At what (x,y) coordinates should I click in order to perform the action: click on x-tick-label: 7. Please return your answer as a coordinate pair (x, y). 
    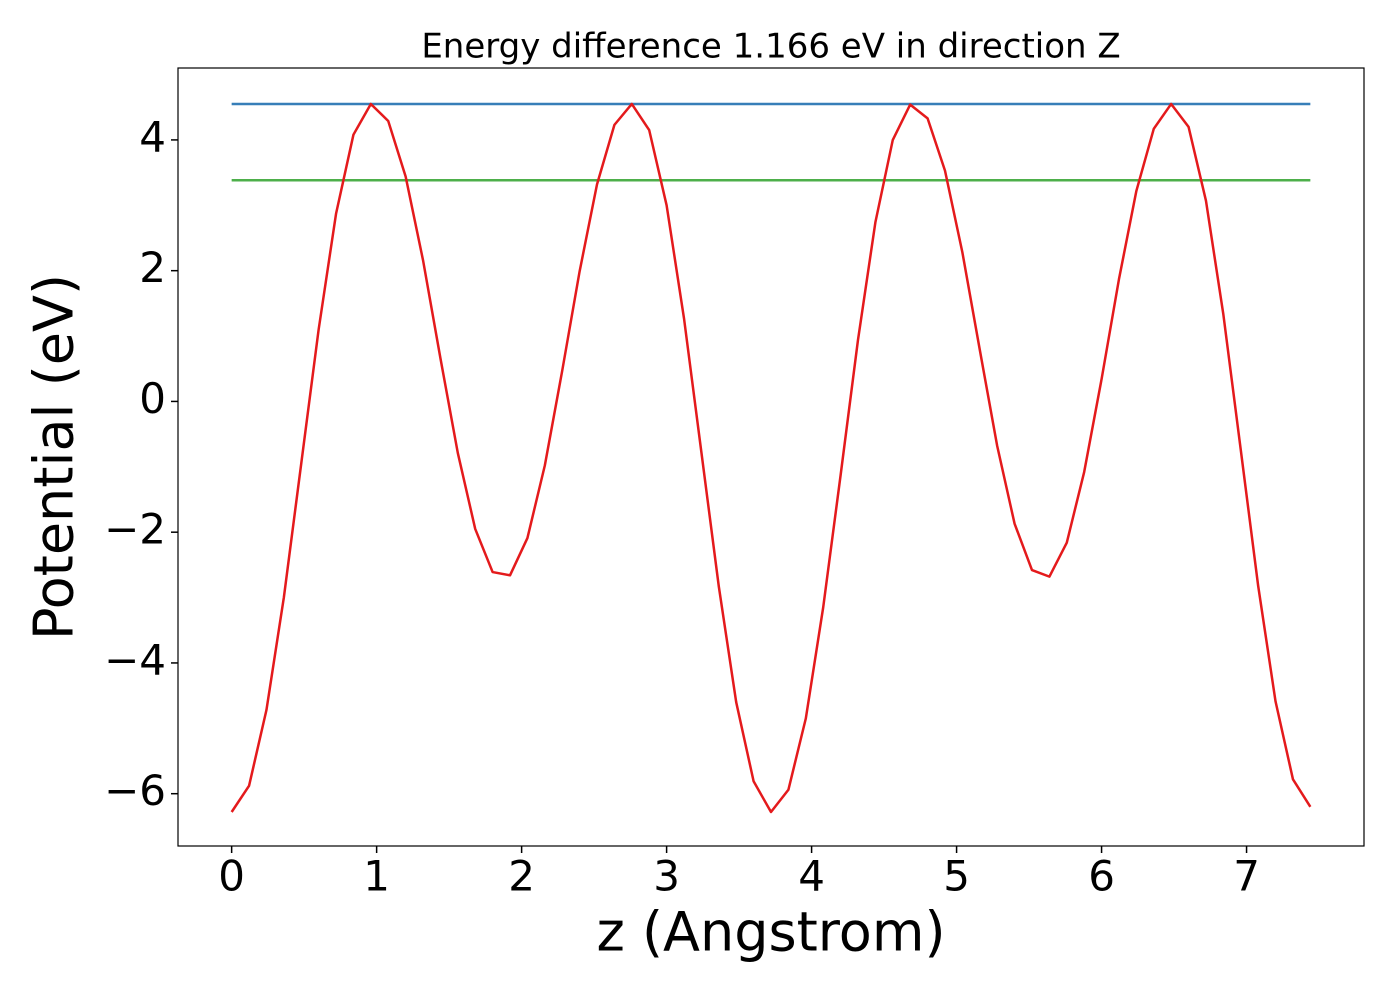
    Looking at the image, I should click on (1246, 876).